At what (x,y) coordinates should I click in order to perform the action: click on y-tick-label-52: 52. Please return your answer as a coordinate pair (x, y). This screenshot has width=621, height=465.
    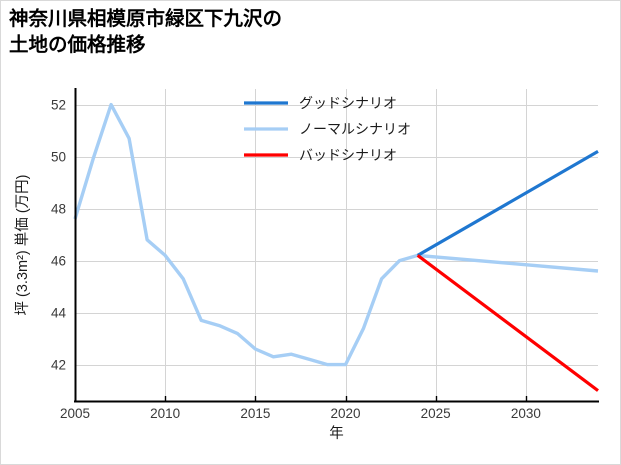
    Looking at the image, I should click on (58, 105).